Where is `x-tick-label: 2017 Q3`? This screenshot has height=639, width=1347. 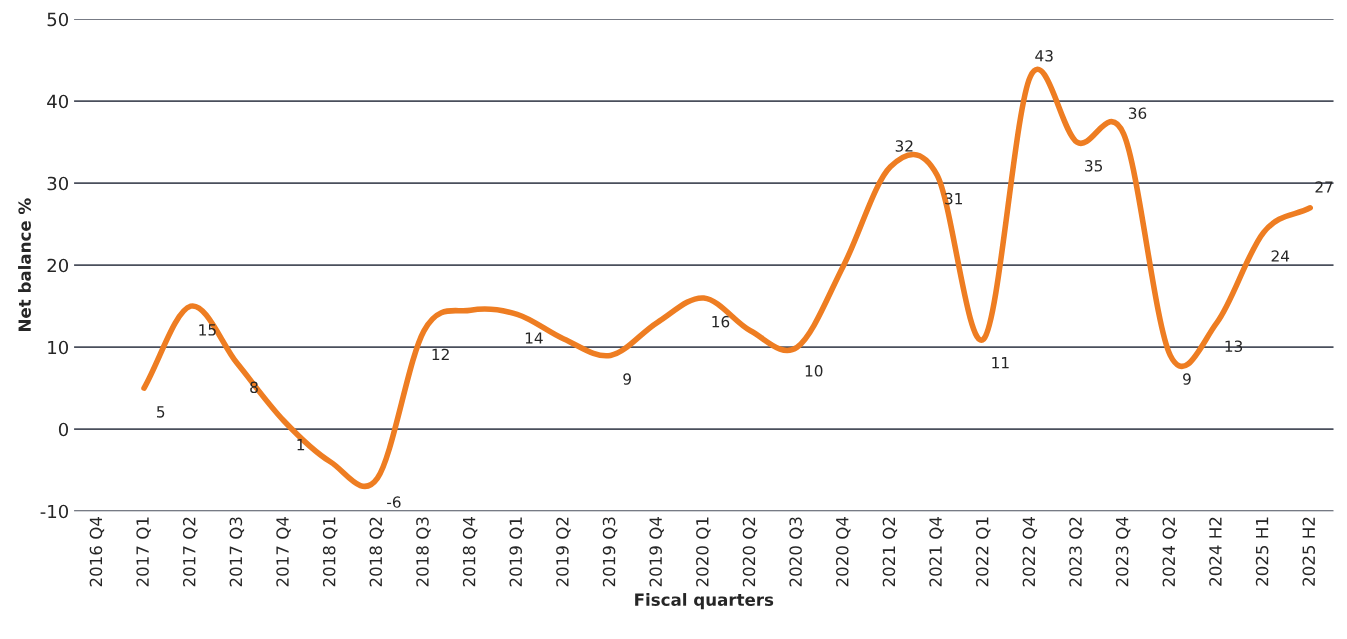 x-tick-label: 2017 Q3 is located at coordinates (237, 552).